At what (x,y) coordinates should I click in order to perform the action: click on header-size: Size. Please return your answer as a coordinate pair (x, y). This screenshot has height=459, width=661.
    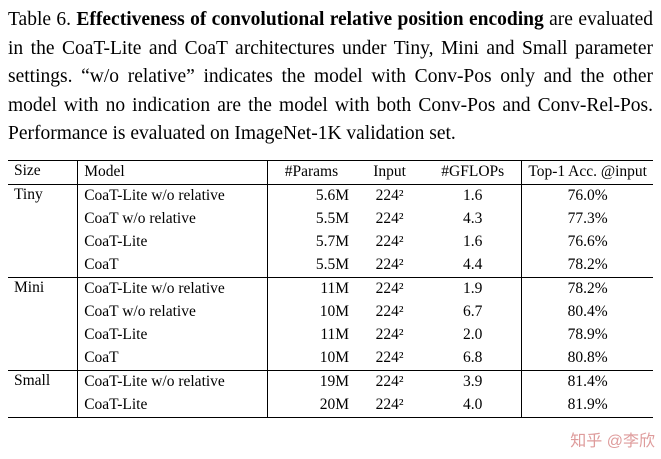
    Looking at the image, I should click on (43, 172).